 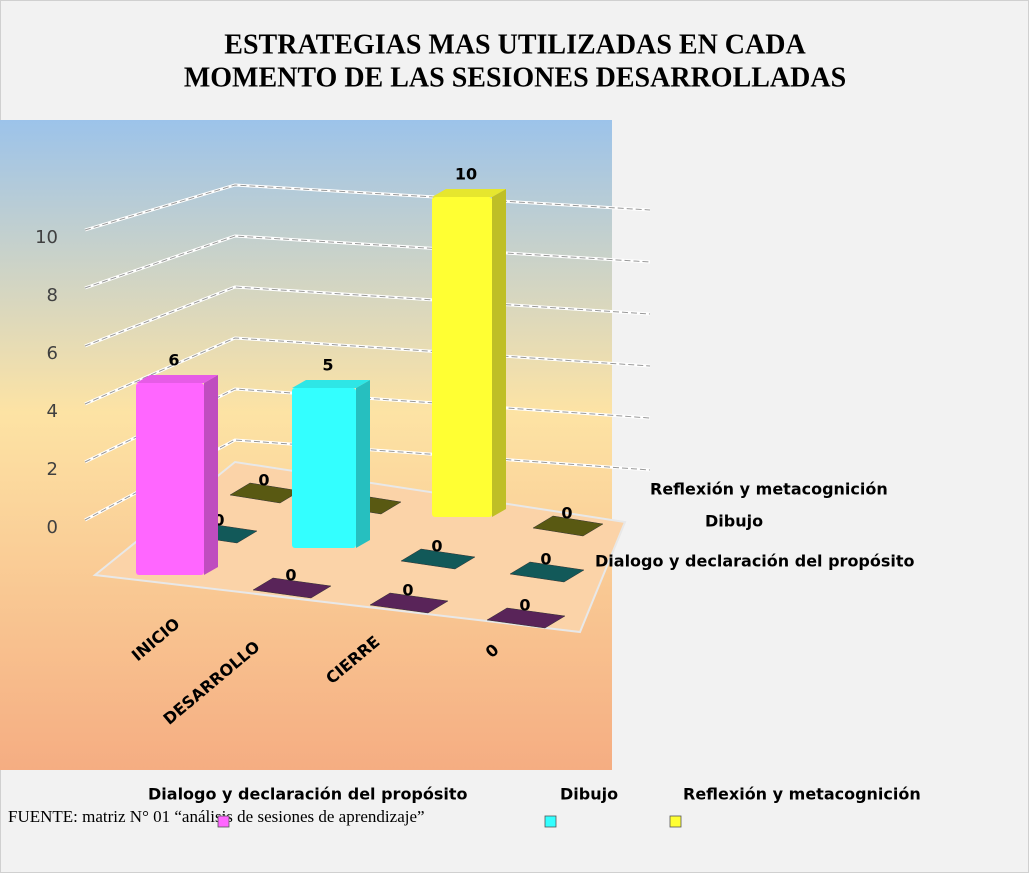 I want to click on depth-axis-label: Reflexión y metacognición, so click(x=769, y=489).